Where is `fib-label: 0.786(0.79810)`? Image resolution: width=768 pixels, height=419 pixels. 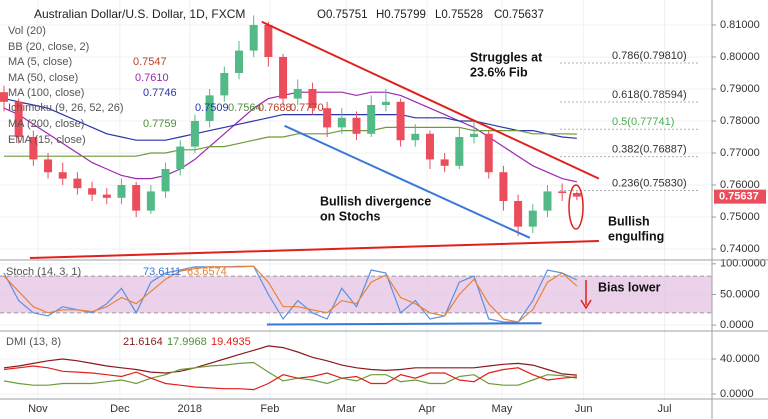
fib-label: 0.786(0.79810) is located at coordinates (649, 56).